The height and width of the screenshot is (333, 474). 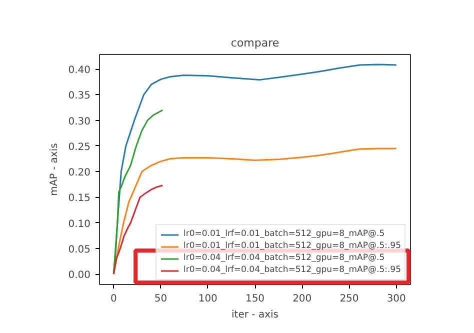 I want to click on chart-title: compare, so click(x=255, y=43).